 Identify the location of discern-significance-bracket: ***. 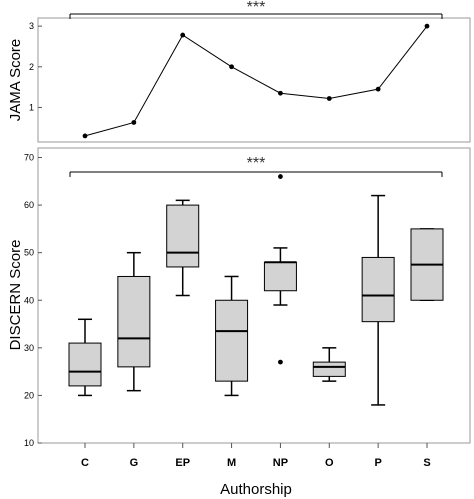
(256, 166).